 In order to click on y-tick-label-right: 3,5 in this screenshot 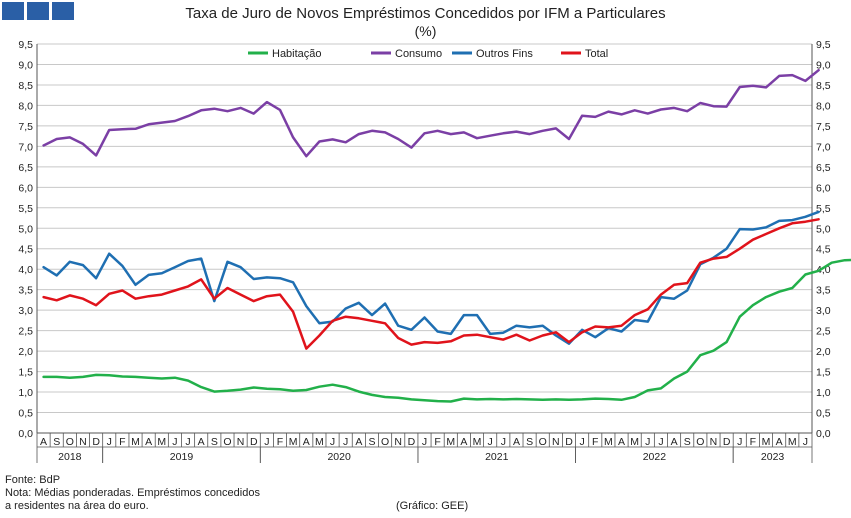, I will do `click(823, 291)`.